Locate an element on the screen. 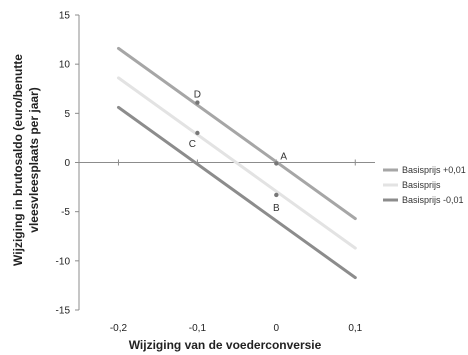 The height and width of the screenshot is (355, 468). y-axis-title-line-1: Wijziging in brutosaldo (euro/benutte is located at coordinates (18, 160).